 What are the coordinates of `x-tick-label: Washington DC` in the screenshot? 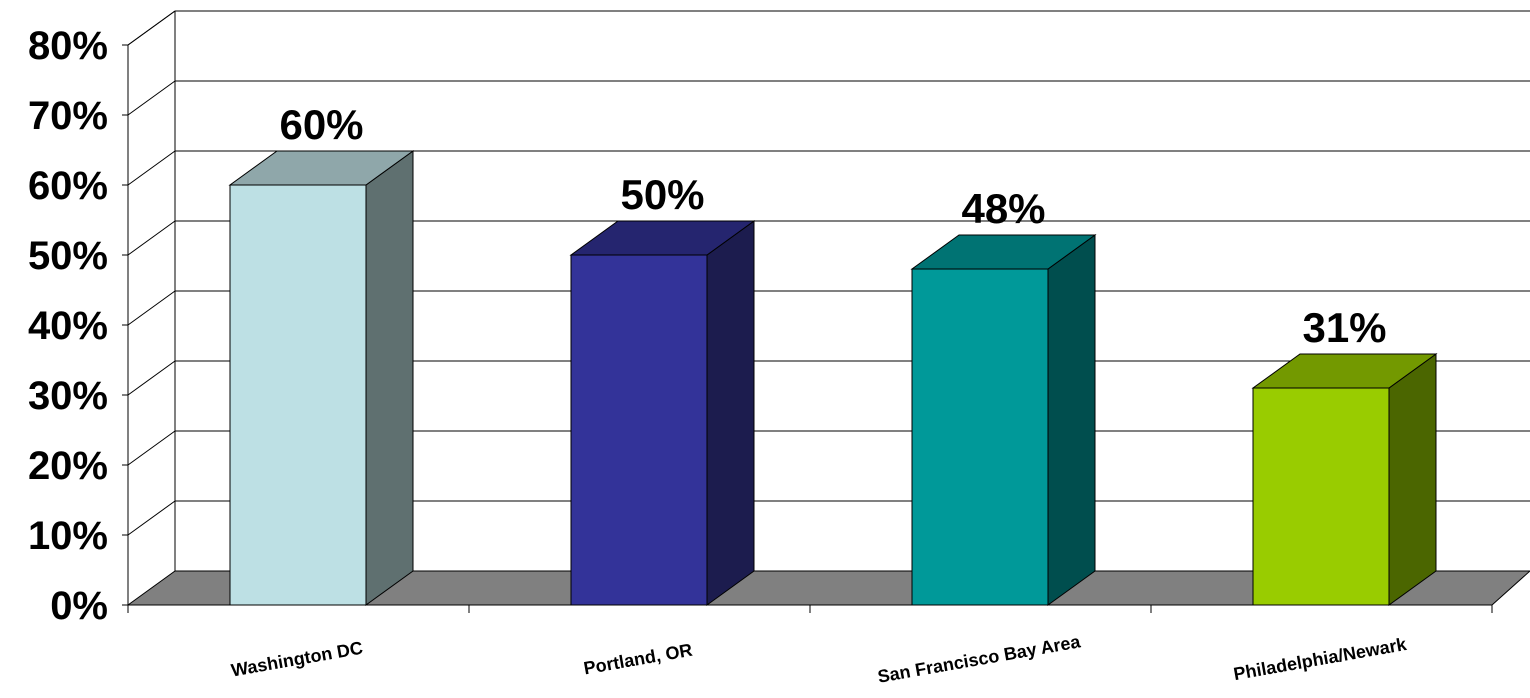 It's located at (297, 659).